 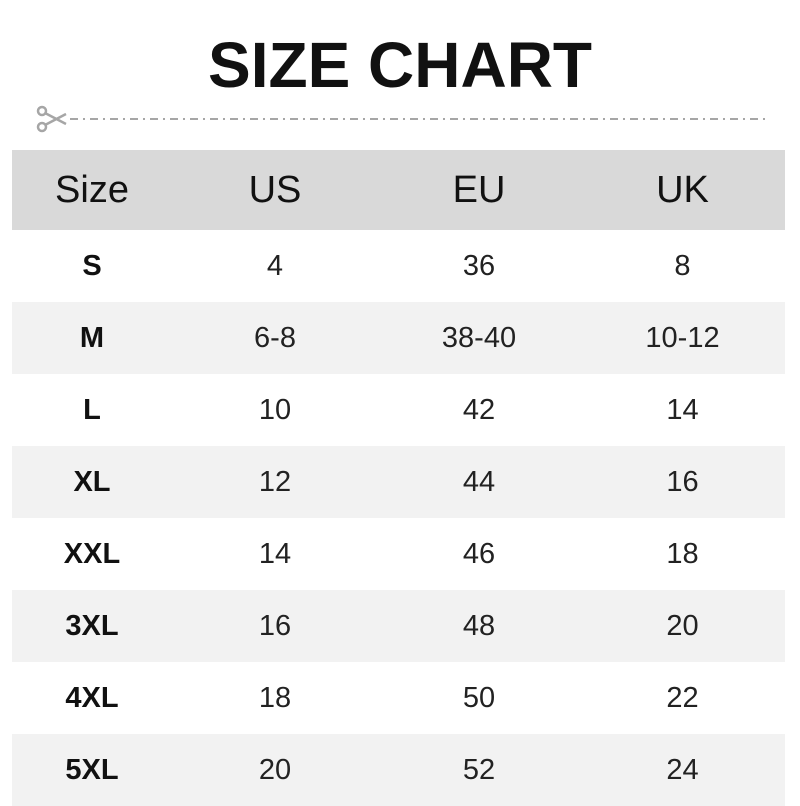 I want to click on cell-uk: 14, so click(x=682, y=409).